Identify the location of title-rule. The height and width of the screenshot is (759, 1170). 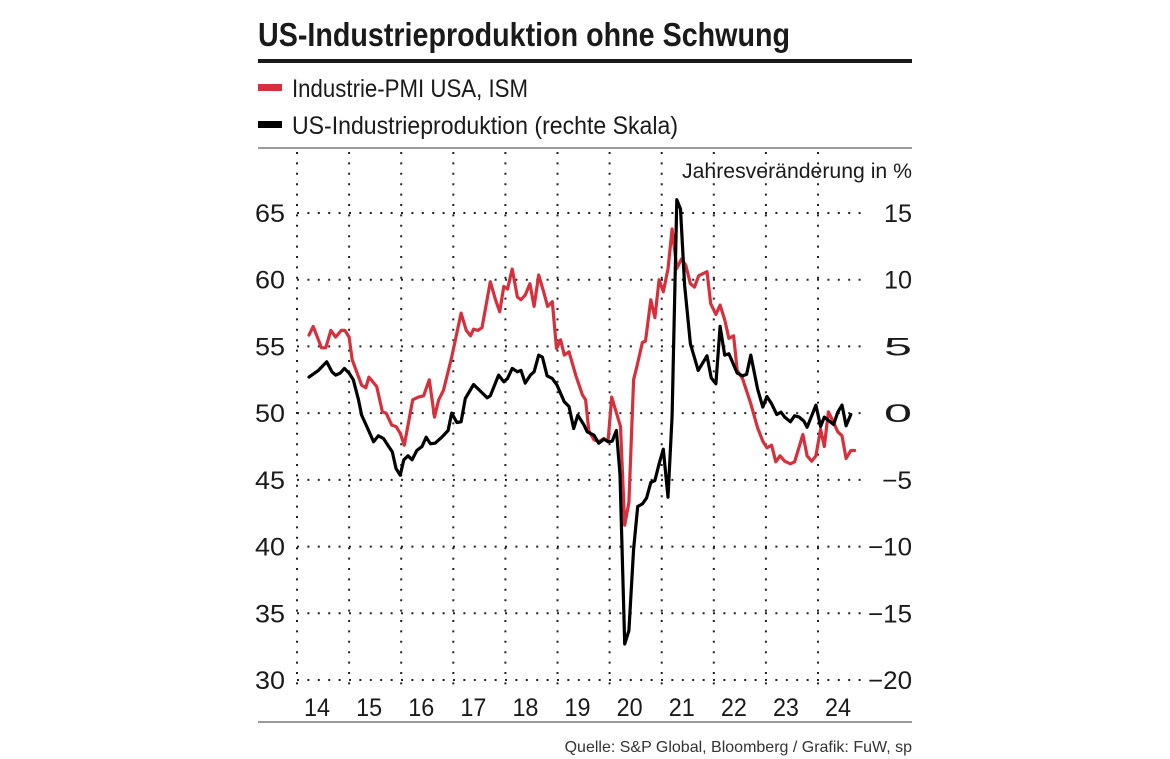
(585, 61).